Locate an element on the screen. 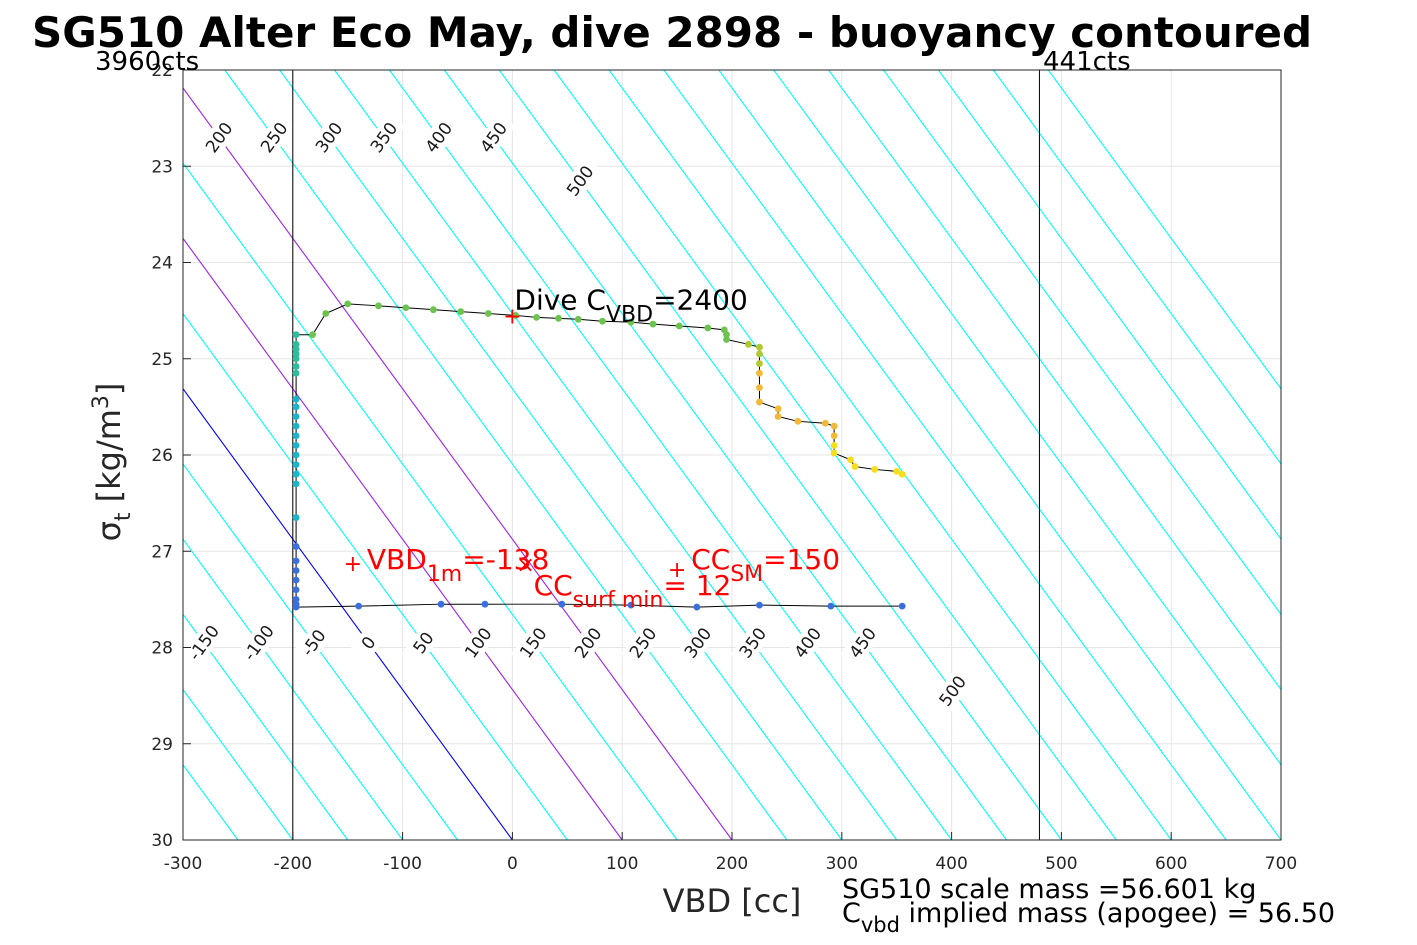  vbd-1m-marker: + is located at coordinates (353, 564).